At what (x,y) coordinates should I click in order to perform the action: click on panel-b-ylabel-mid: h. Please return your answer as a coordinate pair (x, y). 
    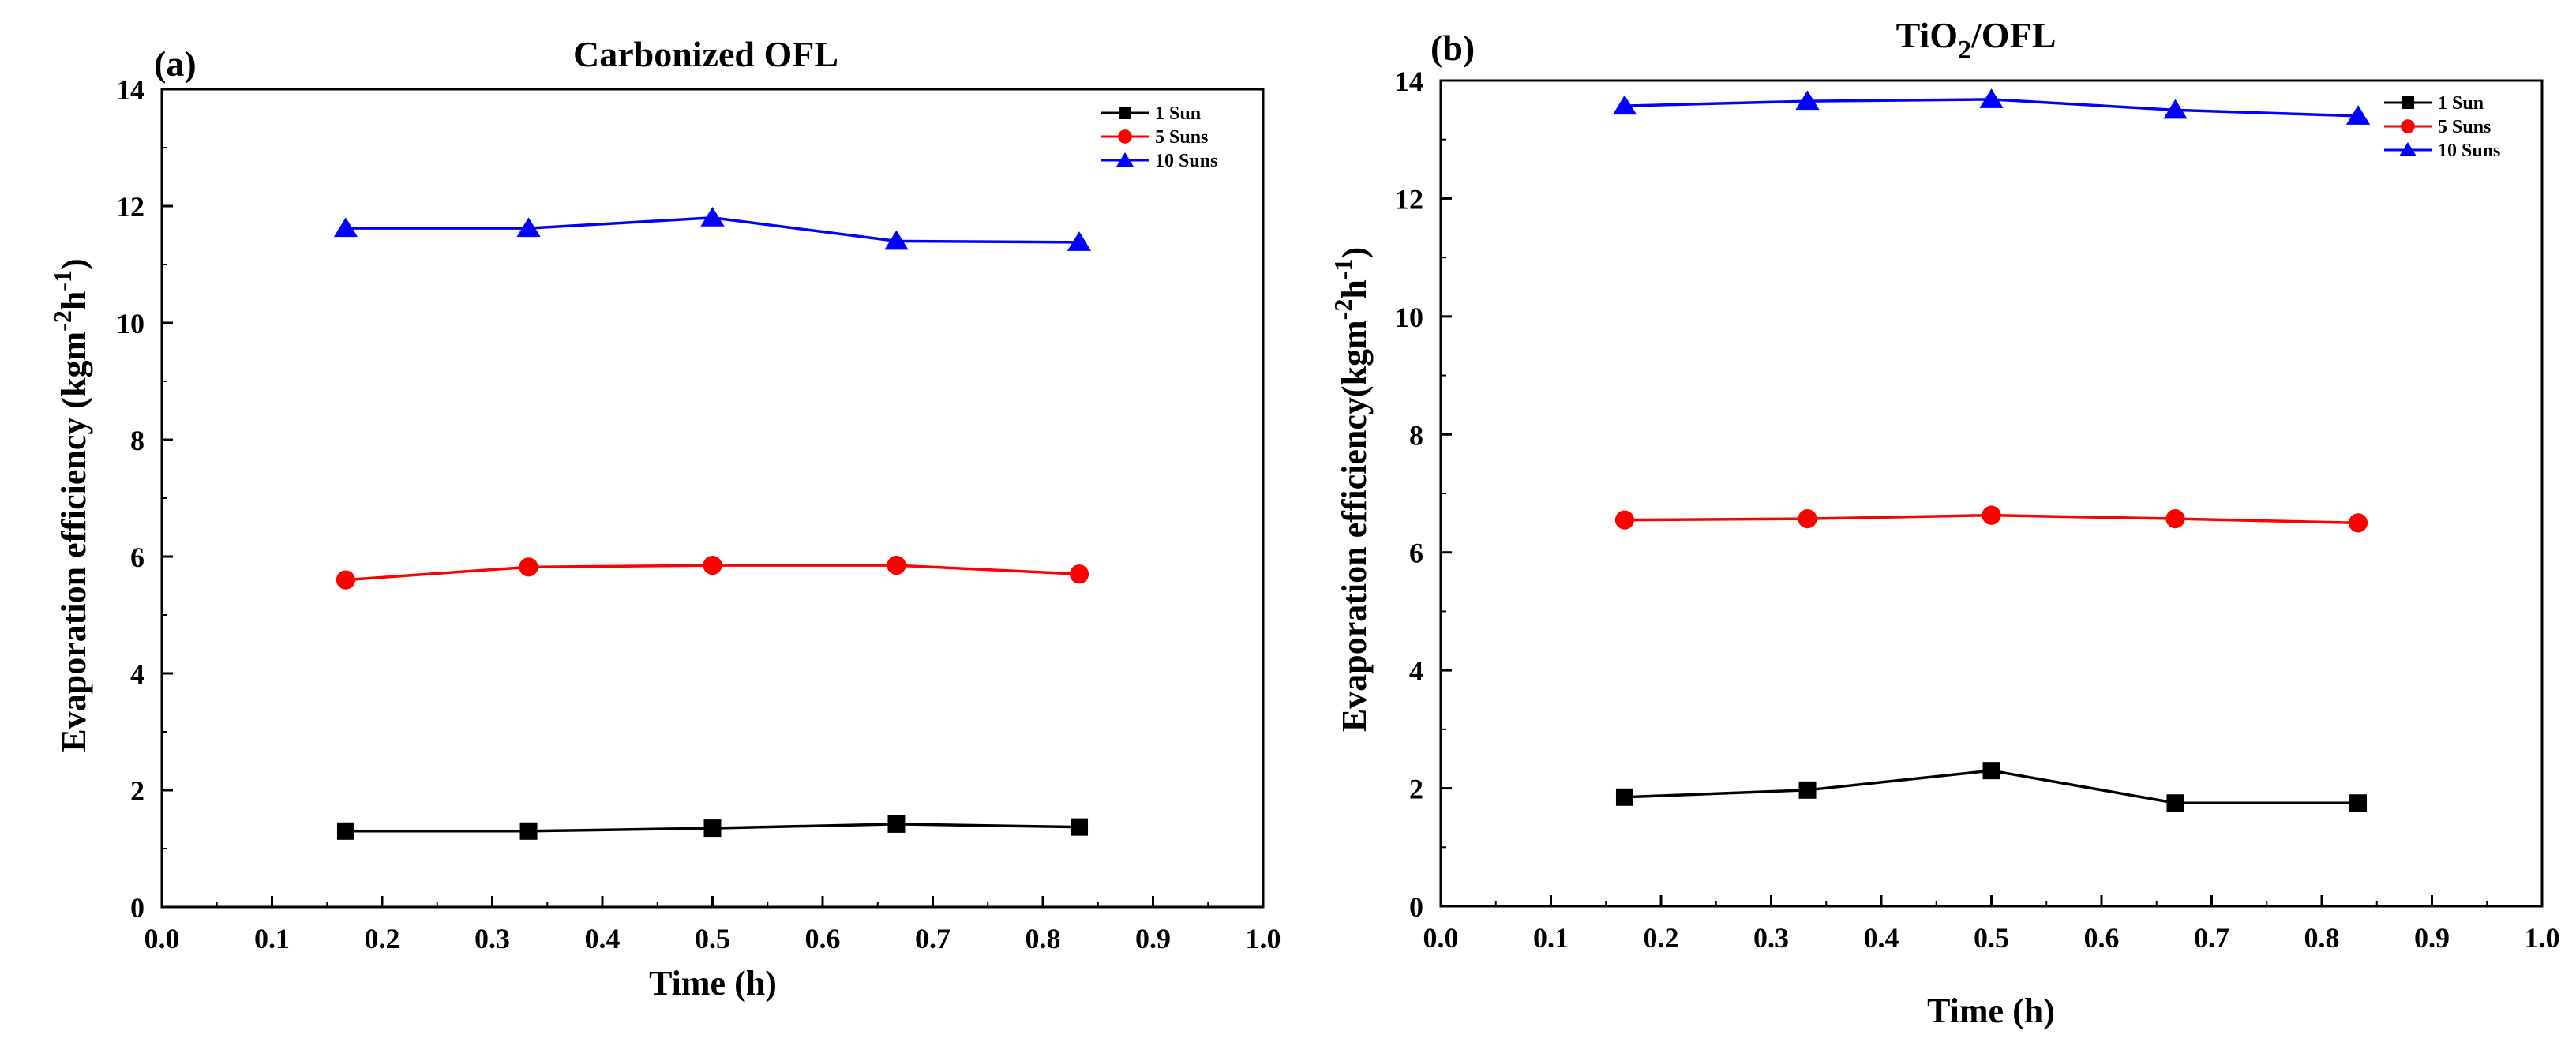
    Looking at the image, I should click on (1354, 288).